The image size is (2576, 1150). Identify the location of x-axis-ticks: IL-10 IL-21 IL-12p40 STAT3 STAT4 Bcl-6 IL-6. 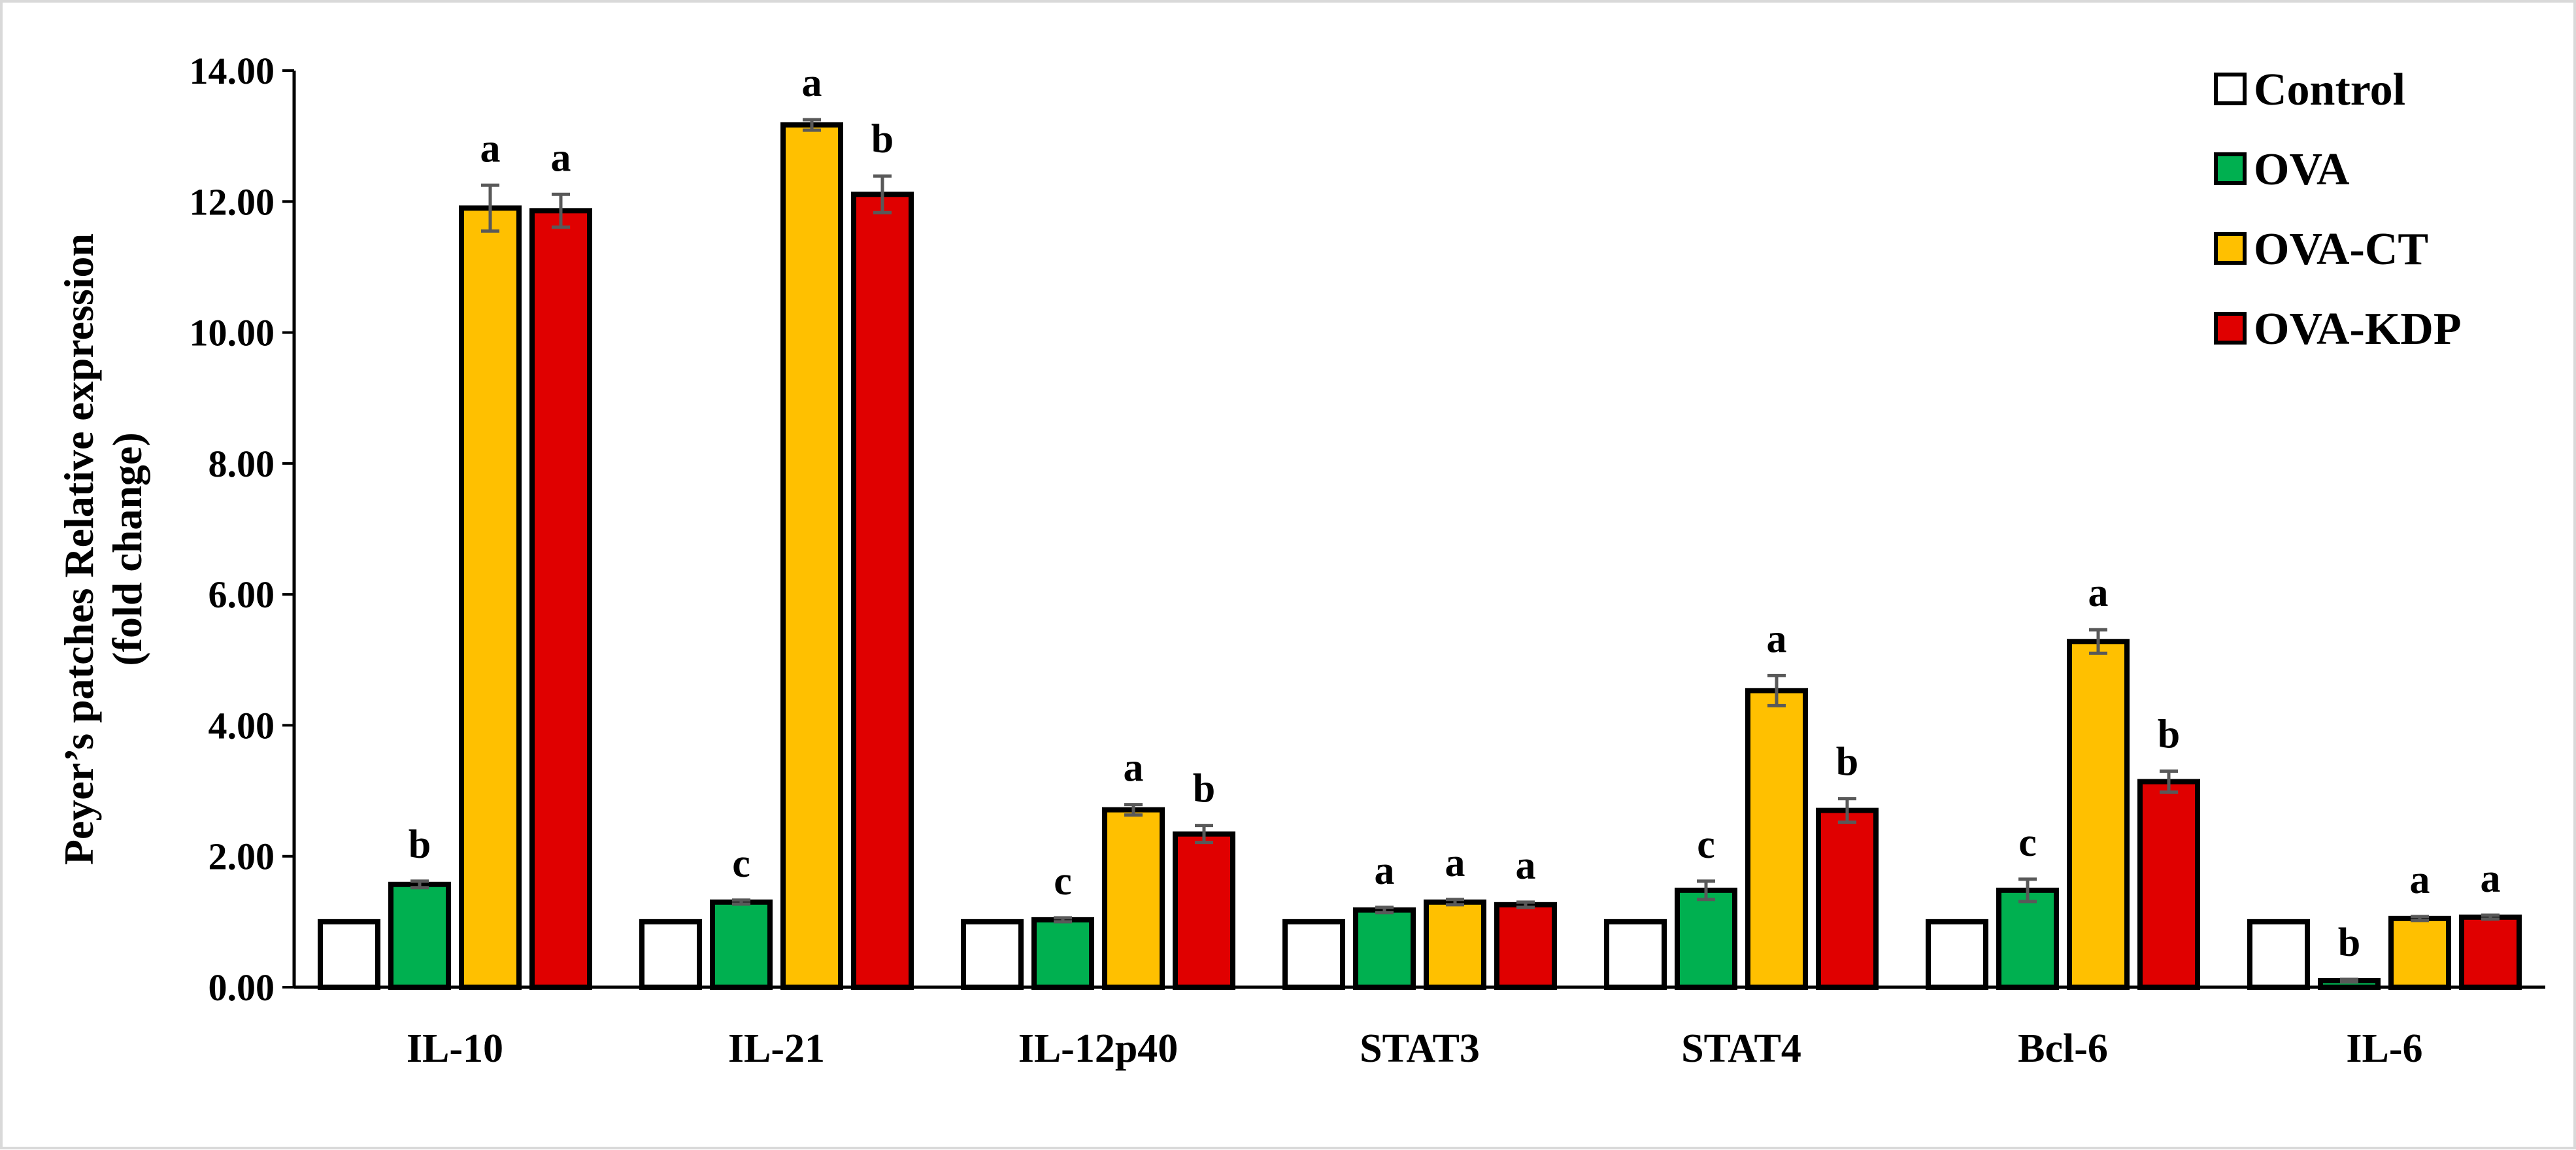
(1415, 1048).